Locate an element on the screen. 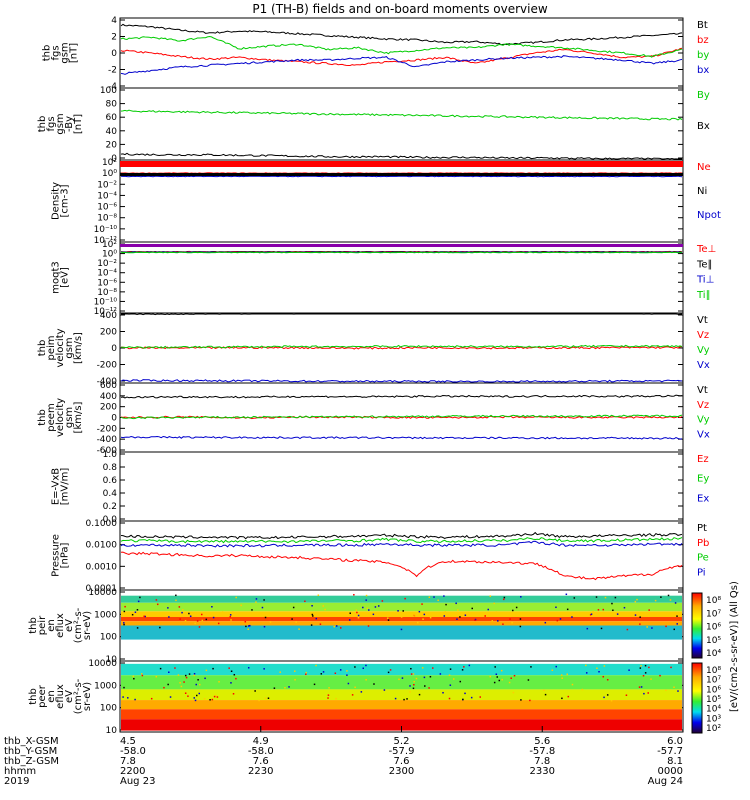 The width and height of the screenshot is (750, 800). x-tick-label: 6.0 is located at coordinates (675, 741).